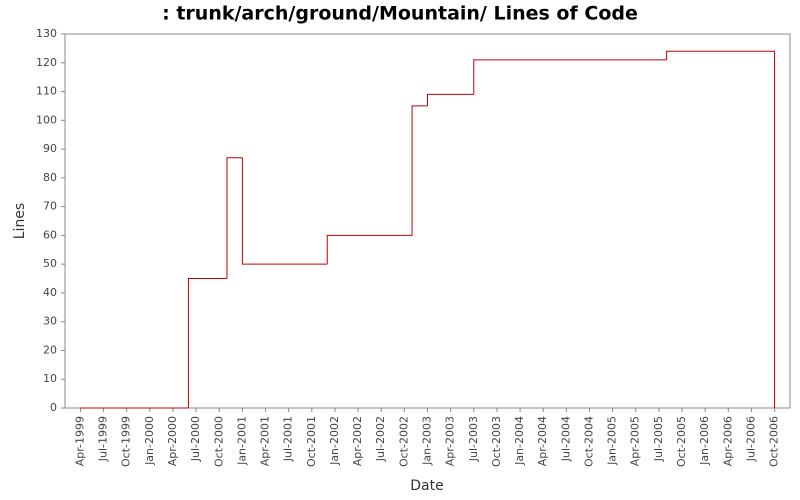 The width and height of the screenshot is (800, 500). Describe the element at coordinates (79, 441) in the screenshot. I see `x-tick-label: Apr-1999` at that location.